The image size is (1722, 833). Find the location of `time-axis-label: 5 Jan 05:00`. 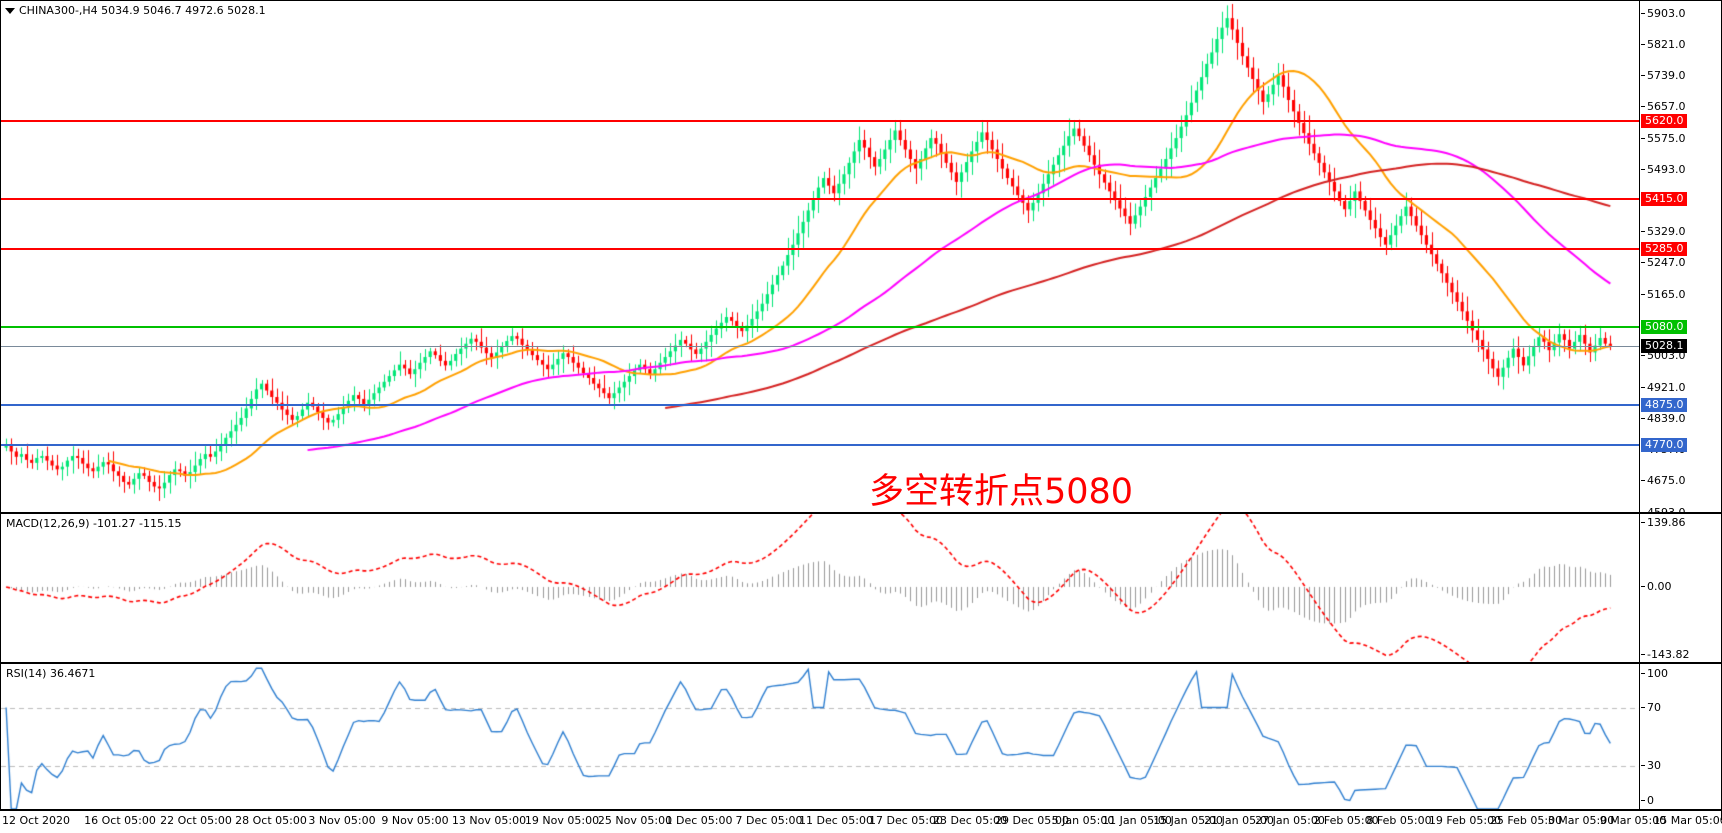

time-axis-label: 5 Jan 05:00 is located at coordinates (1083, 820).